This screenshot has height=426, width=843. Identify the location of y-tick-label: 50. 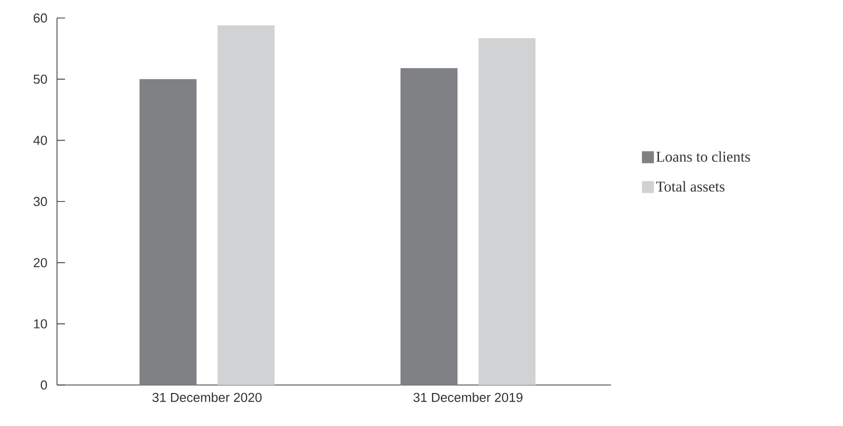
(40, 79).